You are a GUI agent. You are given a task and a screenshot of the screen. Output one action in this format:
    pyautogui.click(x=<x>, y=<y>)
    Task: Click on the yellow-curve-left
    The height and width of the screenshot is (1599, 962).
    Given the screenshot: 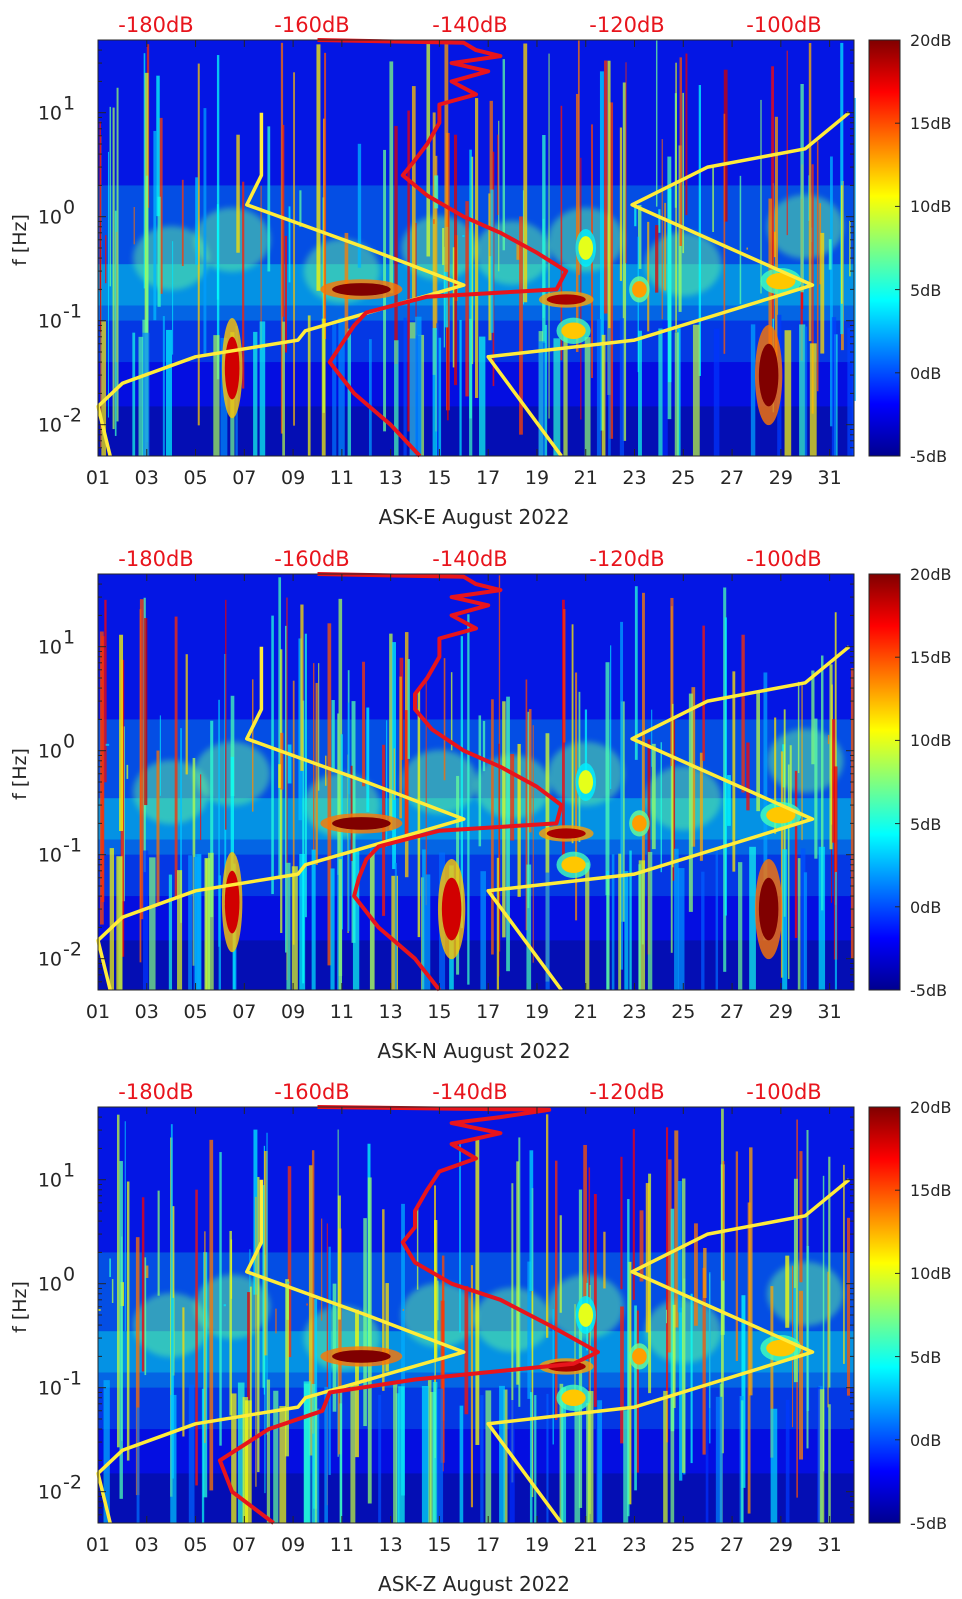 What is the action you would take?
    pyautogui.click(x=281, y=818)
    